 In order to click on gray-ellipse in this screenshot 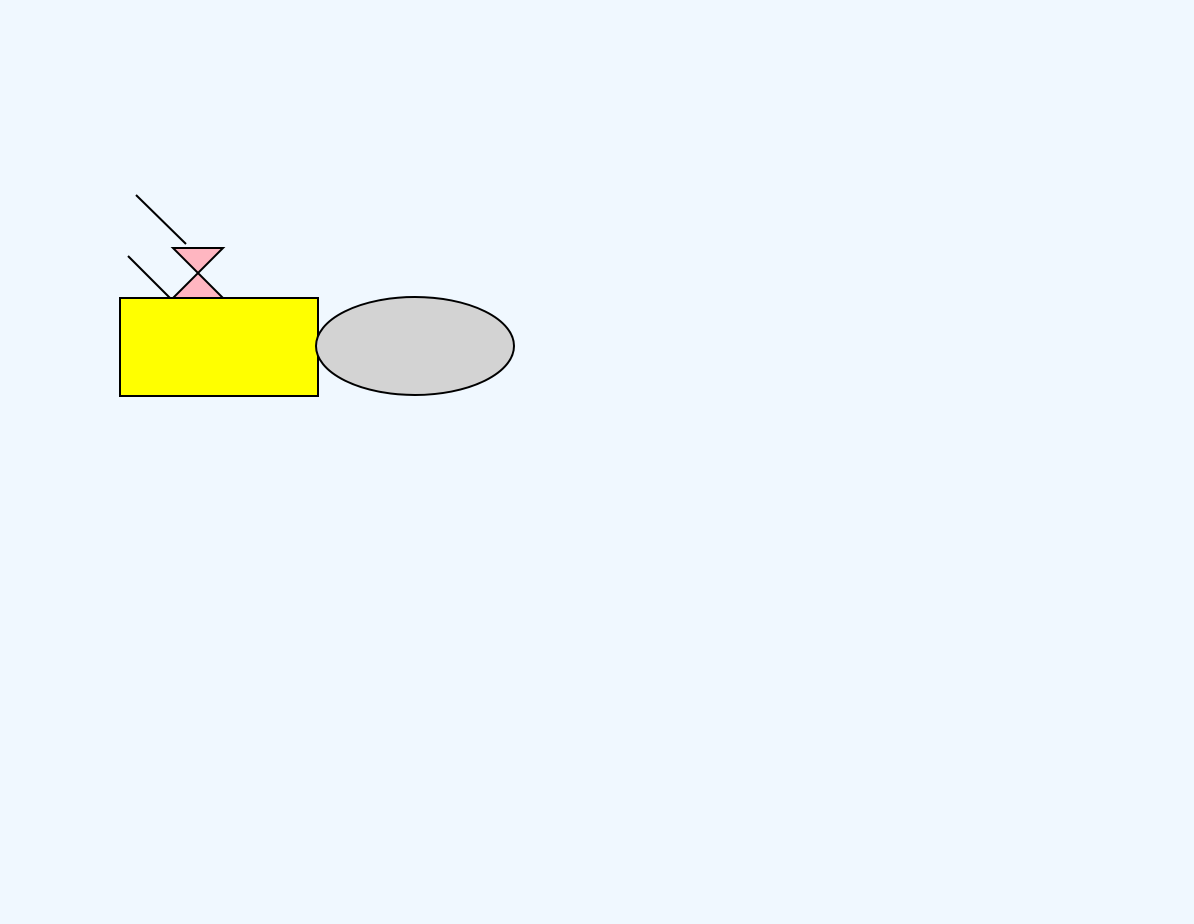, I will do `click(415, 346)`.